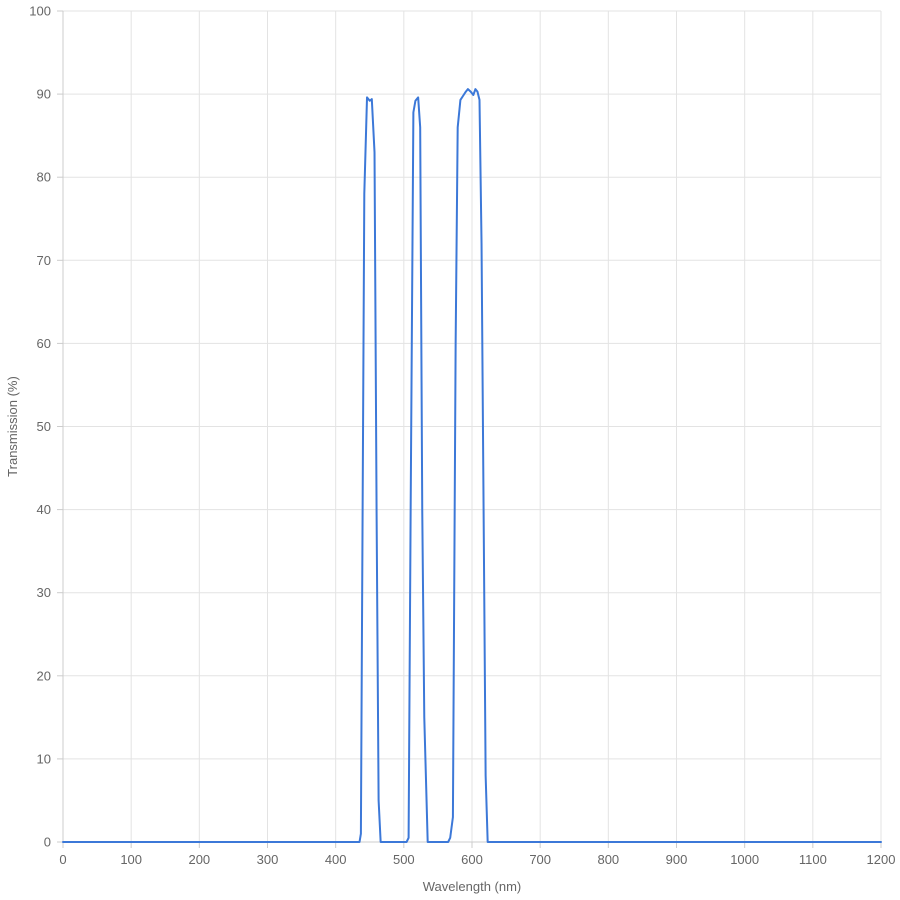 Image resolution: width=900 pixels, height=900 pixels. Describe the element at coordinates (336, 859) in the screenshot. I see `x-tick-label: 400` at that location.